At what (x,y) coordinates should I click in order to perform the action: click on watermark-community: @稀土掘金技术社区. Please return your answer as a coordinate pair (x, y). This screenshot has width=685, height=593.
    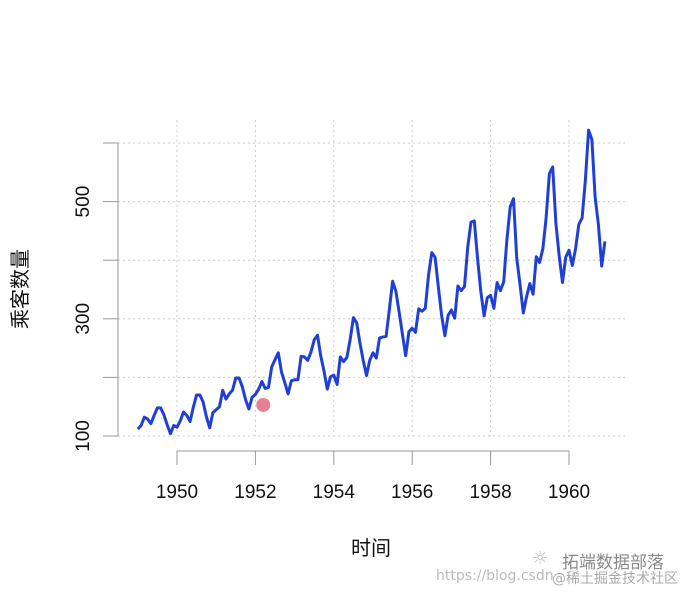
    Looking at the image, I should click on (615, 579).